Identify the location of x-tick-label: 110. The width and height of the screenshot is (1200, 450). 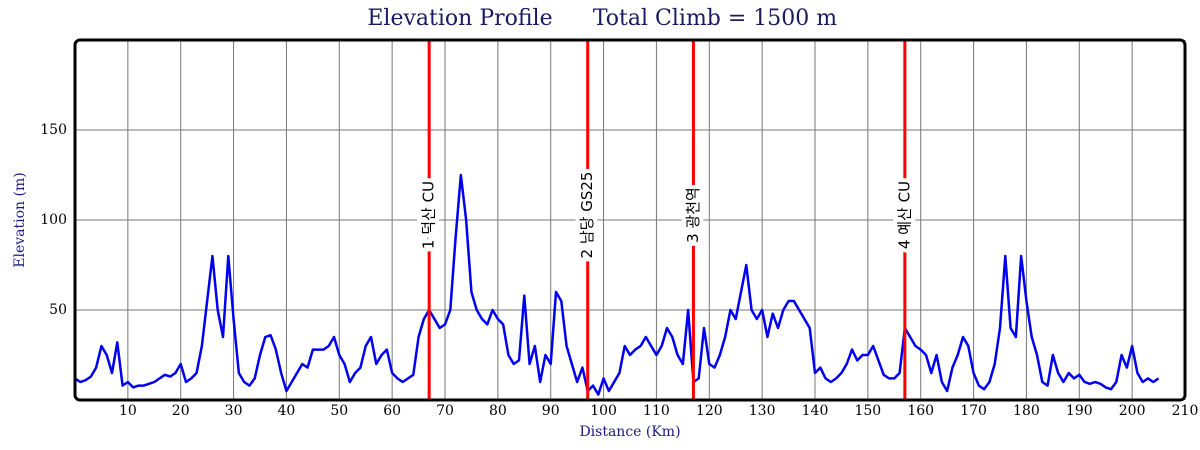
(656, 411).